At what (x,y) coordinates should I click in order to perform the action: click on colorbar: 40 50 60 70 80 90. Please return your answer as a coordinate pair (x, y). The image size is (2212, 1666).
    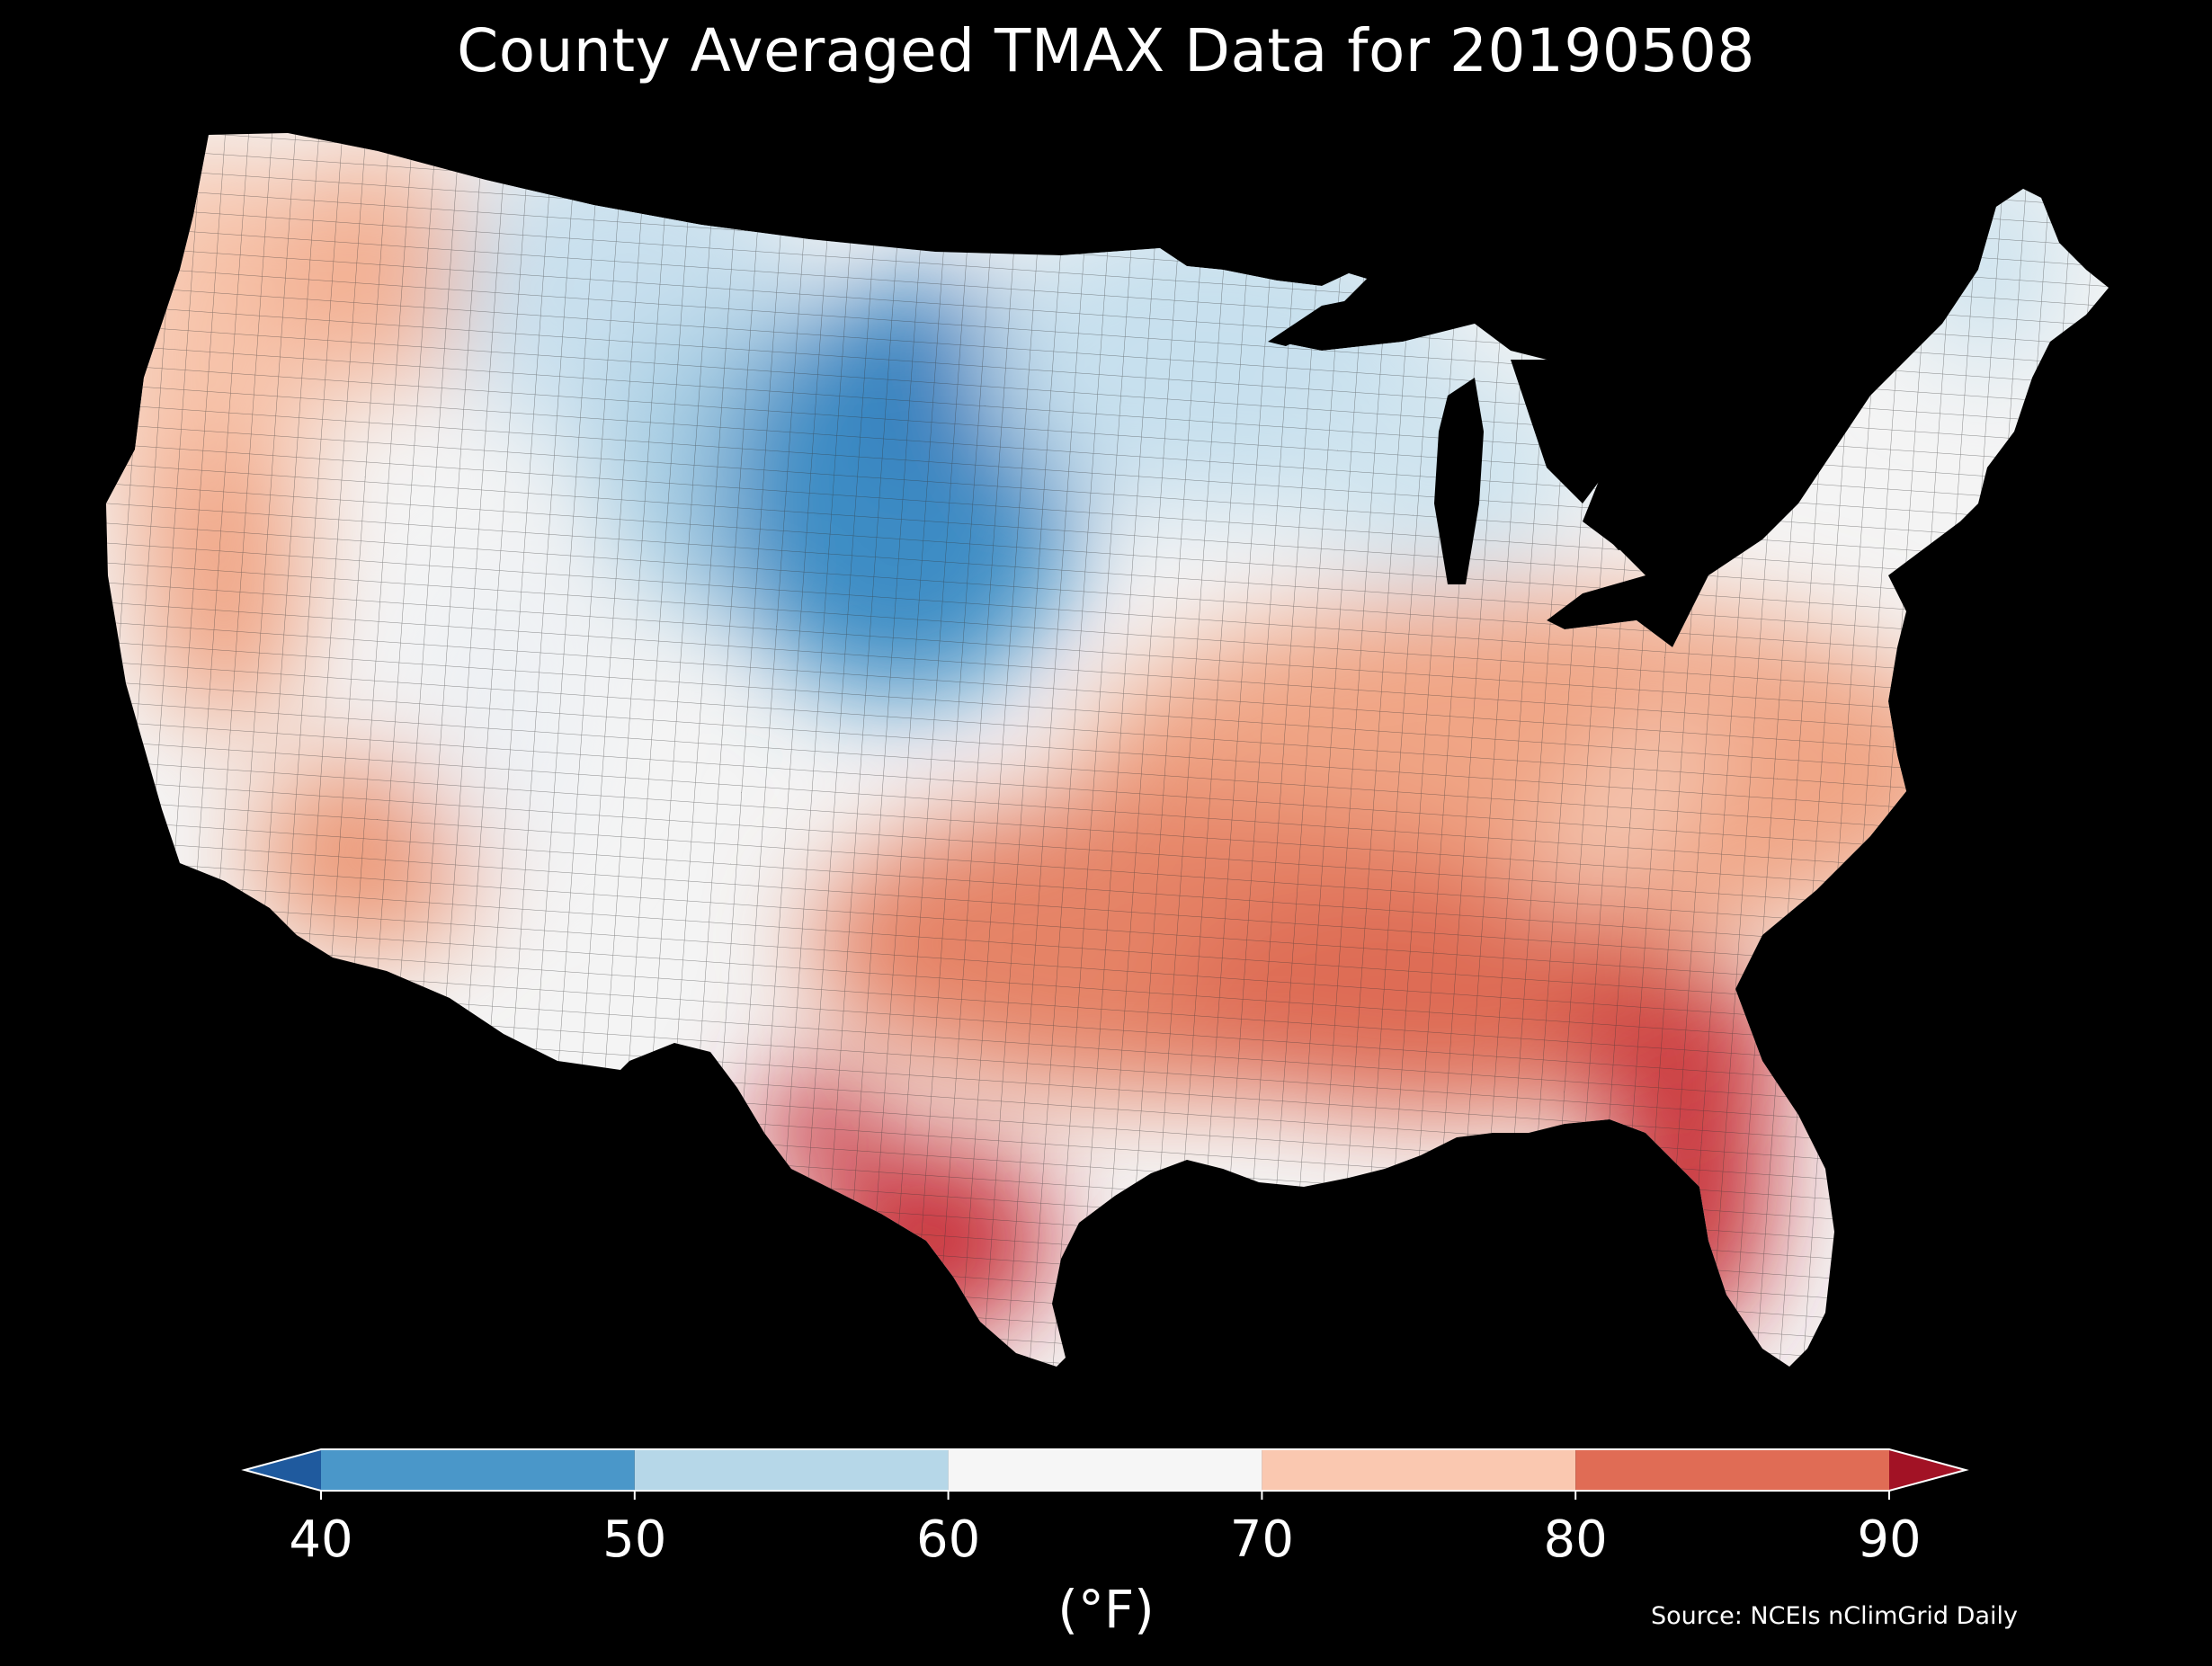
    Looking at the image, I should click on (1106, 1548).